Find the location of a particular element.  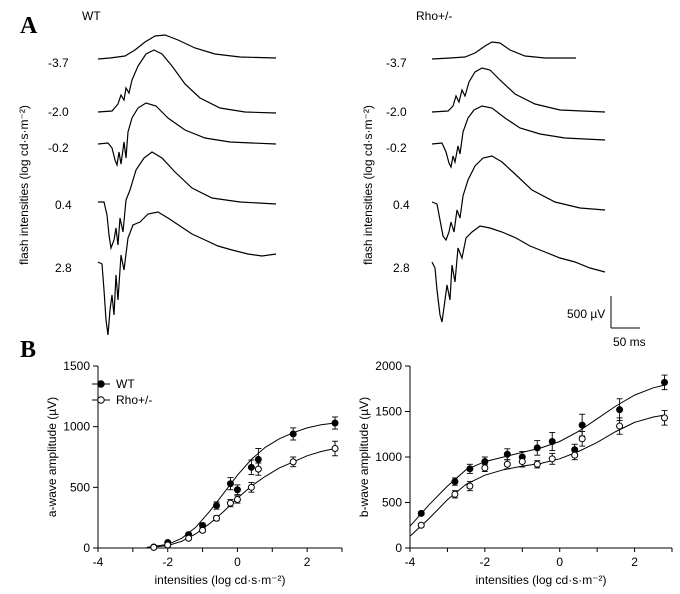

a-wave-x-tick-label: -4 is located at coordinates (98, 562).